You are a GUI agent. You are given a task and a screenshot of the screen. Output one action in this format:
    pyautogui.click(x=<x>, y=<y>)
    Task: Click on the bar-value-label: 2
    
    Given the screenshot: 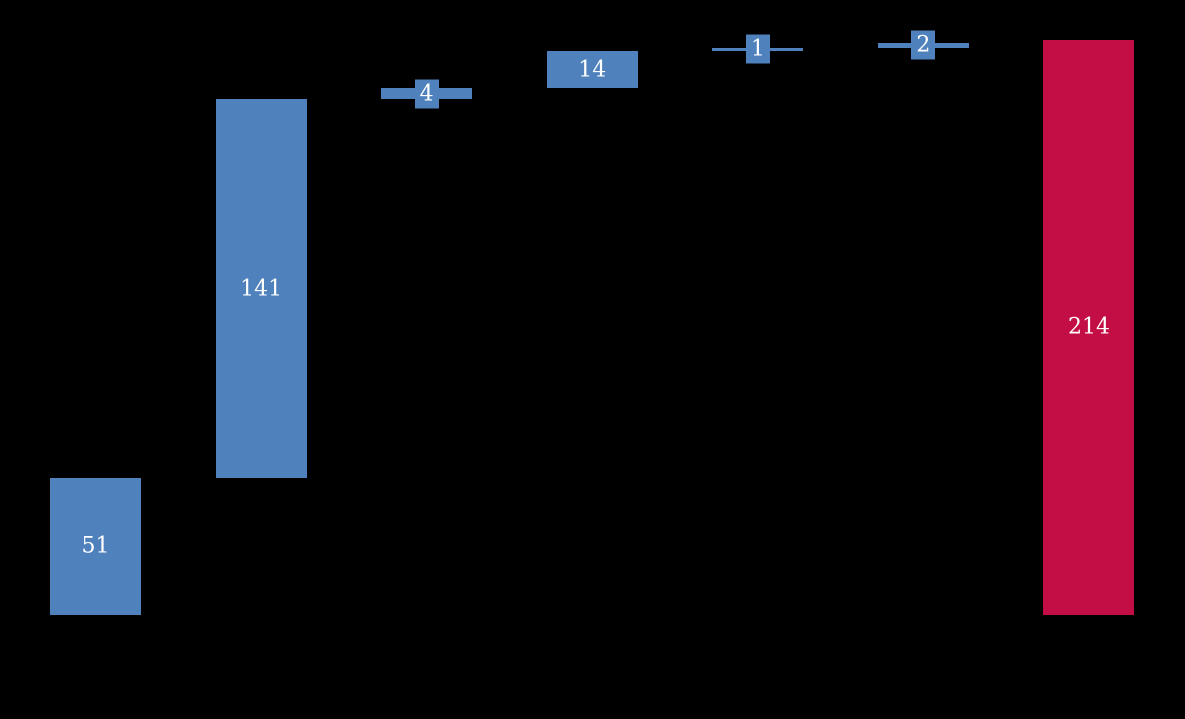 What is the action you would take?
    pyautogui.click(x=923, y=45)
    